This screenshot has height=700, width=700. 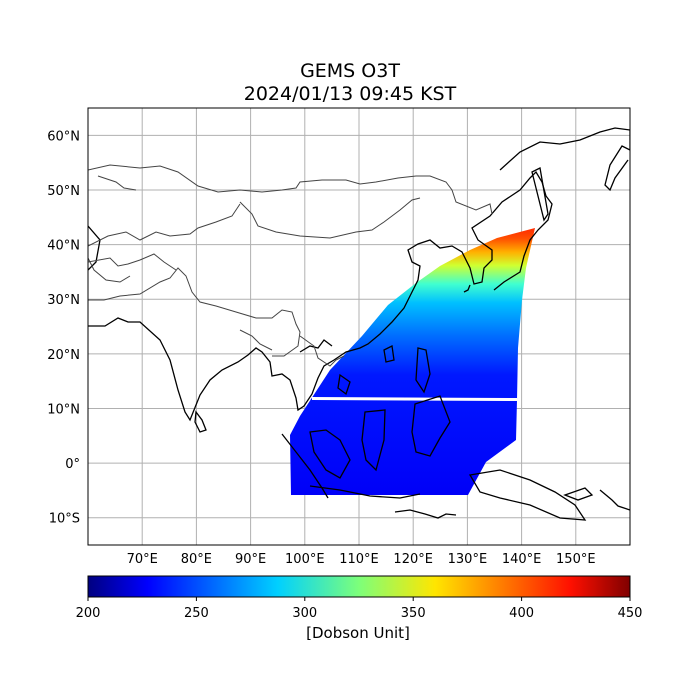 What do you see at coordinates (522, 559) in the screenshot?
I see `lon-tick-label: 140°E` at bounding box center [522, 559].